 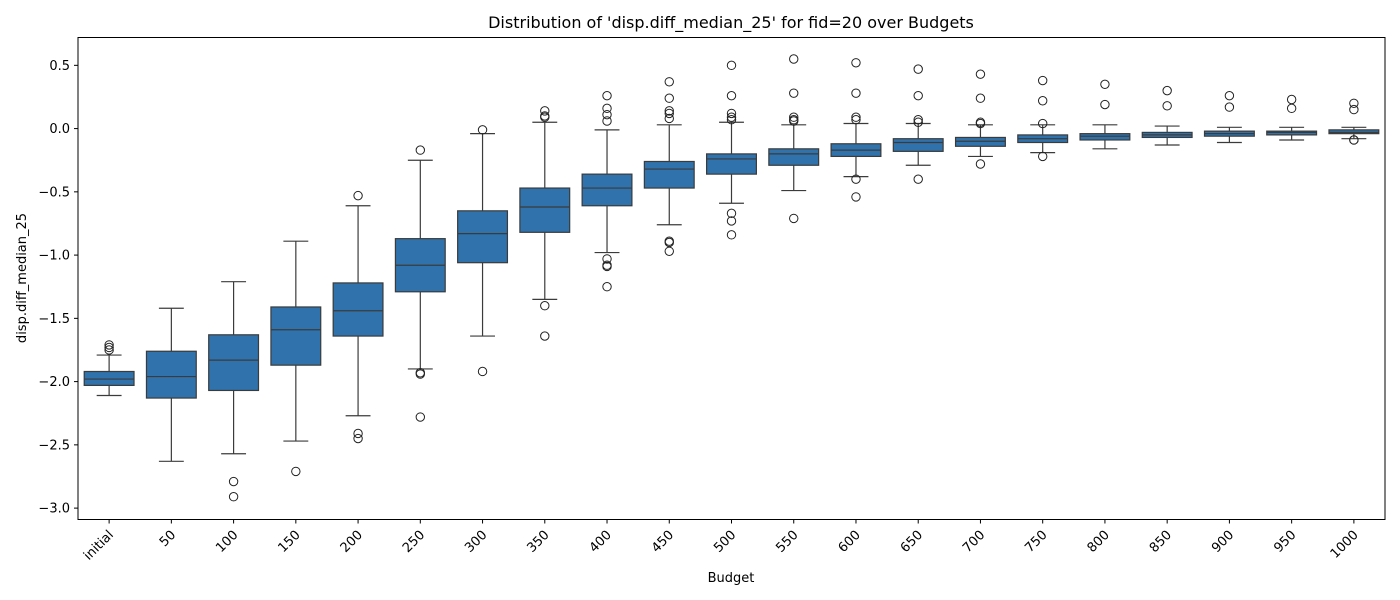 I want to click on box-initial, so click(x=109, y=368).